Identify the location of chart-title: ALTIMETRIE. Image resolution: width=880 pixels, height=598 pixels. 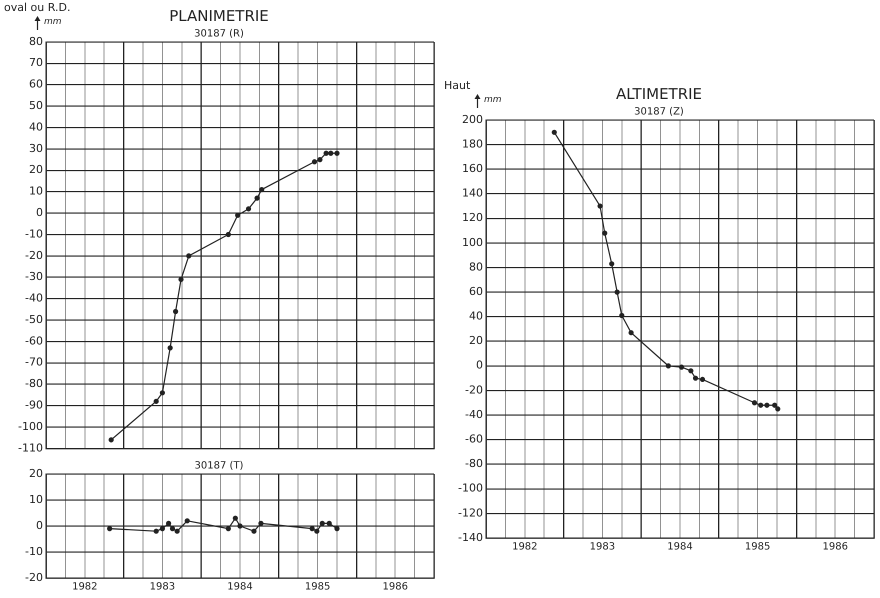
(659, 93).